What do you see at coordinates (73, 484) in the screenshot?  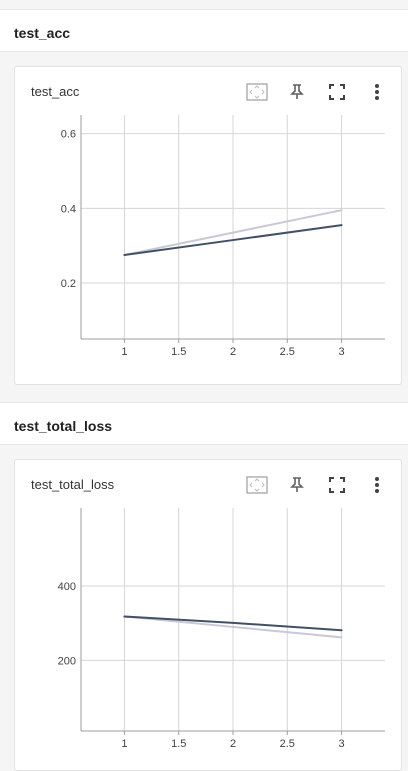 I see `card-title: test_total_loss` at bounding box center [73, 484].